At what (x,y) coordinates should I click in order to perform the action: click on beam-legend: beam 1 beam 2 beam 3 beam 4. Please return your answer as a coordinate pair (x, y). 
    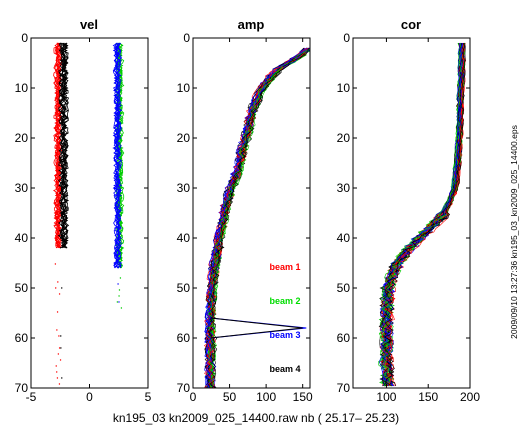
    Looking at the image, I should click on (284, 318).